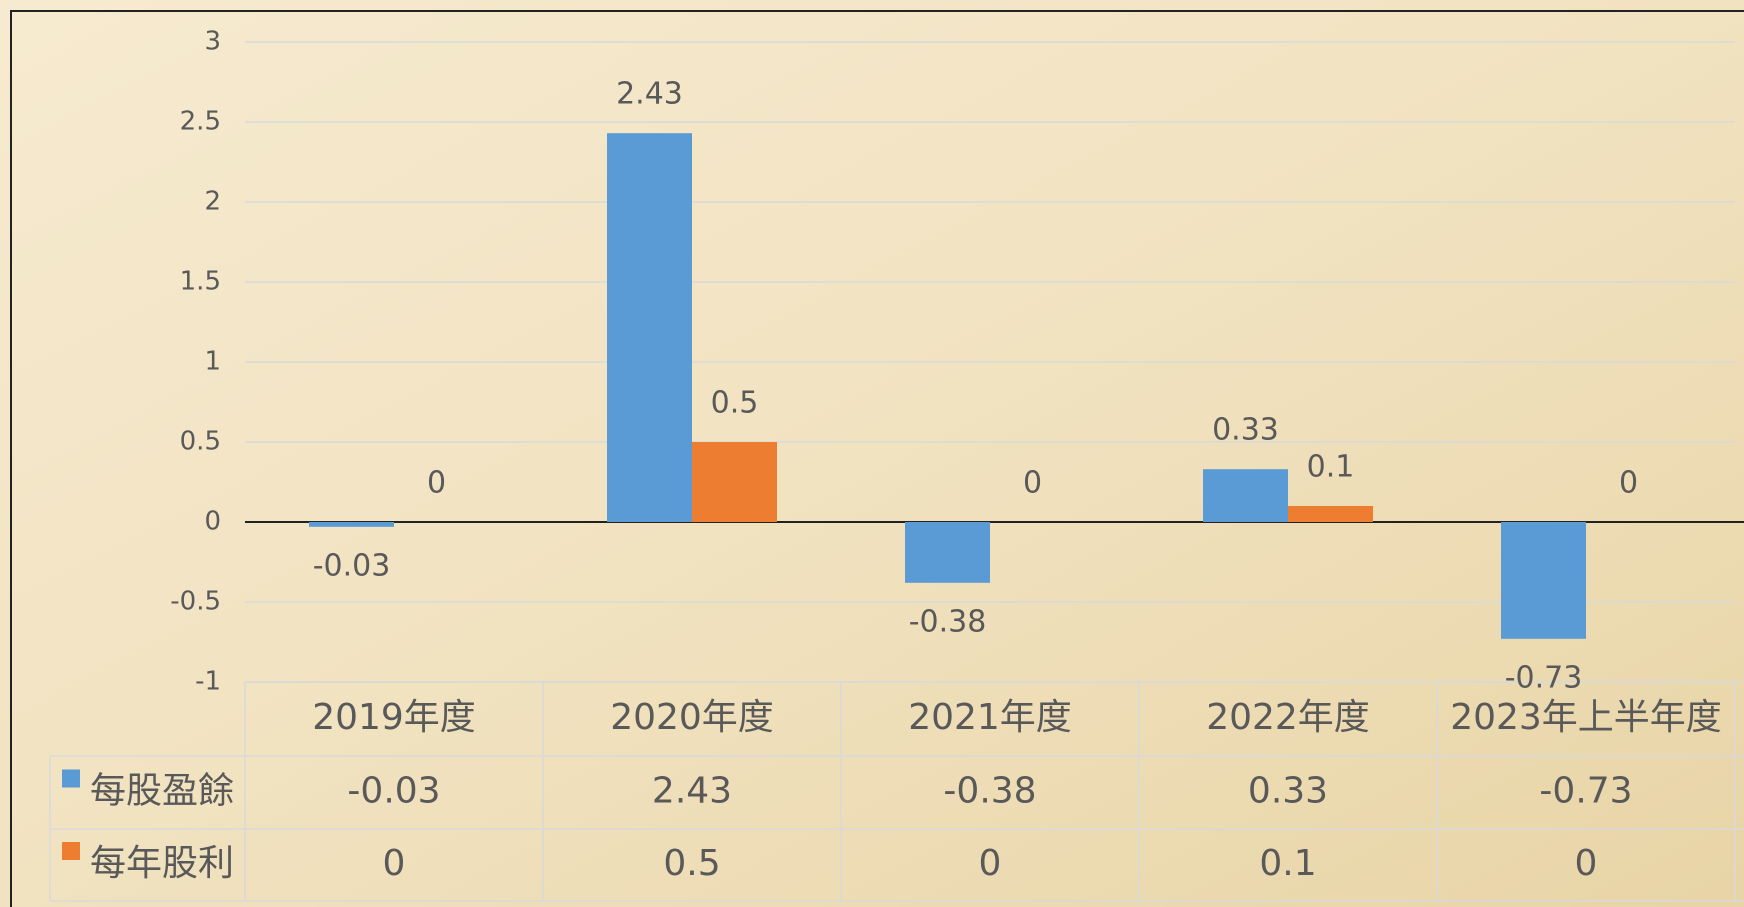 This screenshot has height=907, width=1744. Describe the element at coordinates (1586, 717) in the screenshot. I see `x-tick-label: 2023年上半年度` at that location.